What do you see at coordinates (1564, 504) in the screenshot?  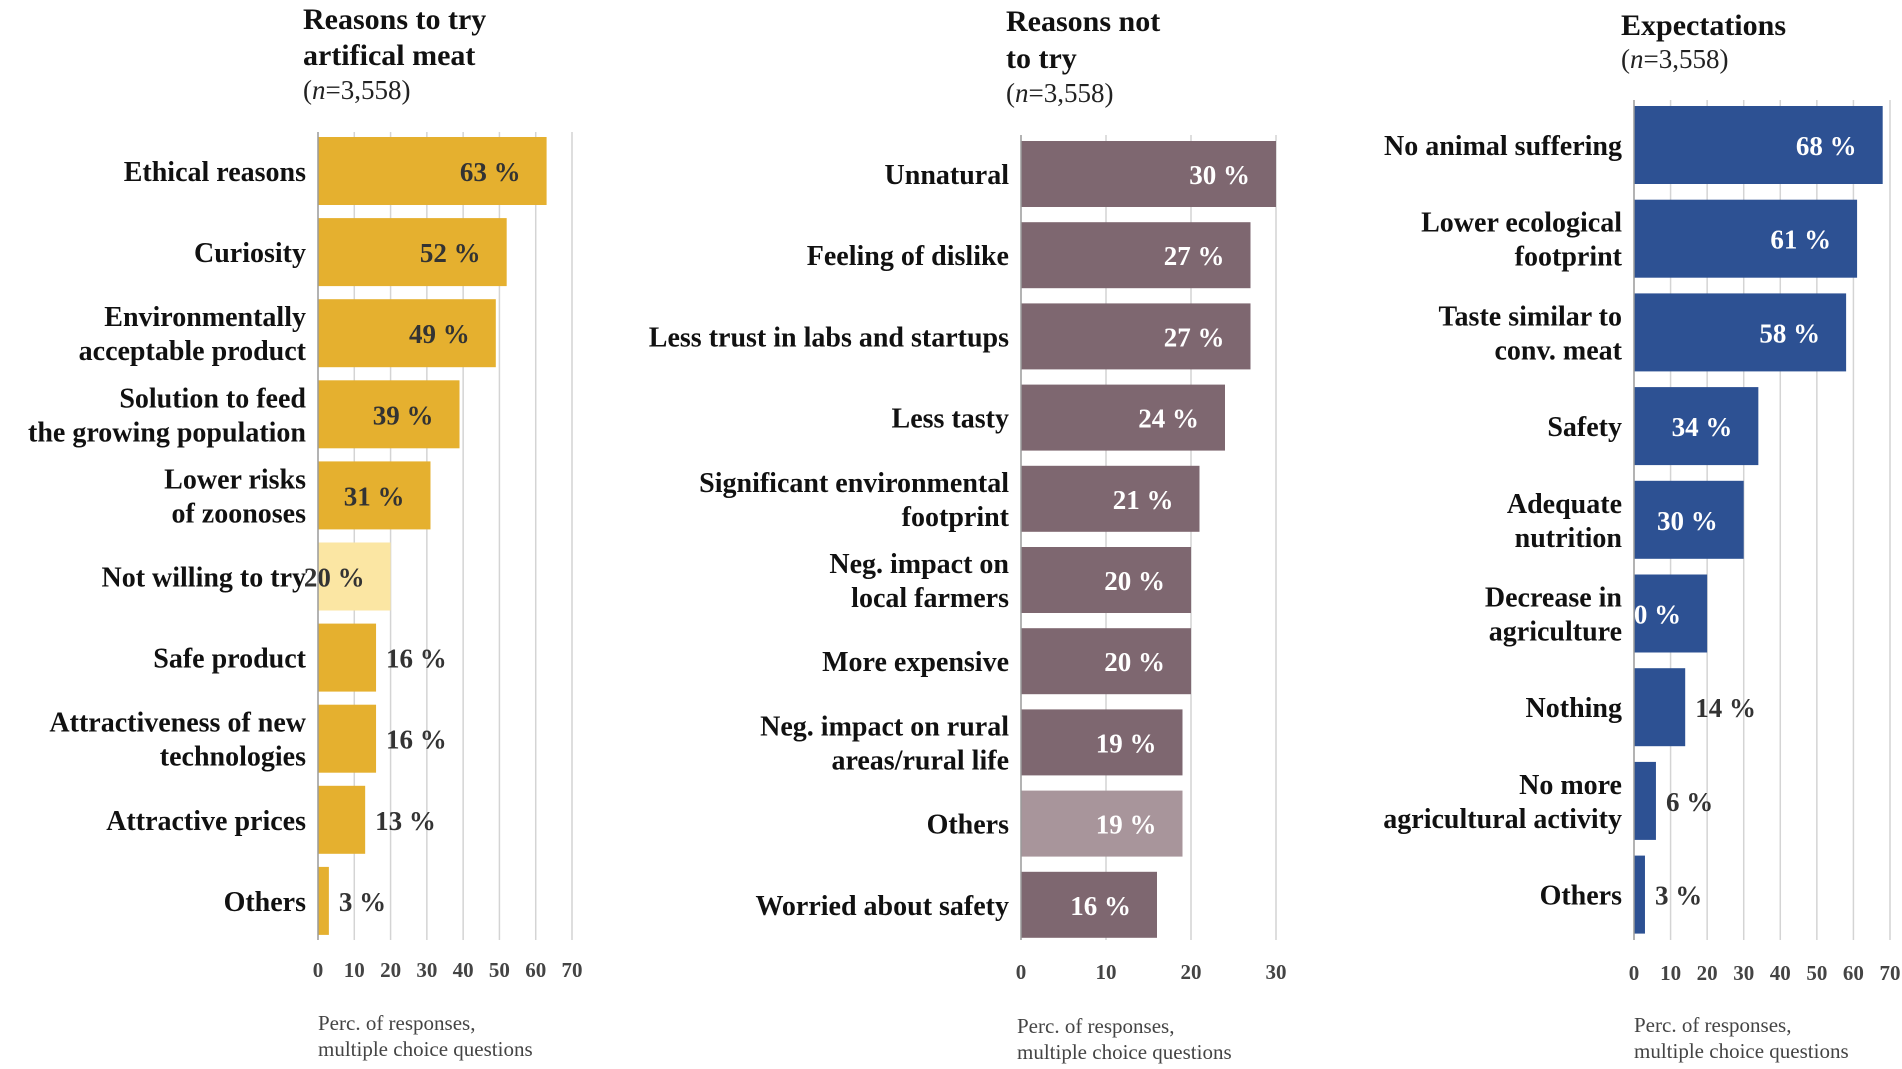 I see `category-label: Adequate` at bounding box center [1564, 504].